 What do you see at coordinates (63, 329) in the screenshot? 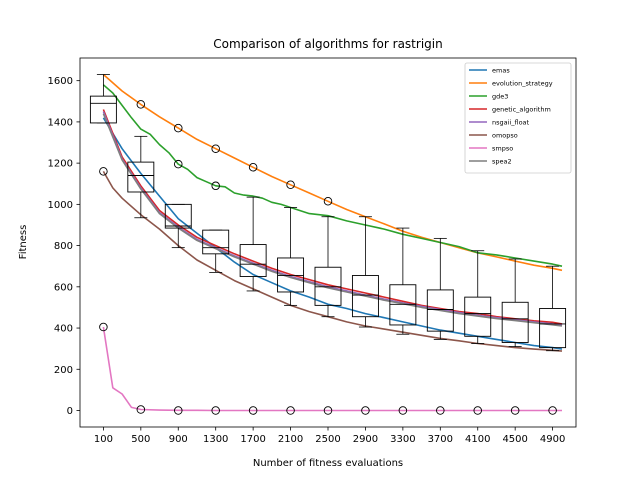
I see `y-tick-label: 400` at bounding box center [63, 329].